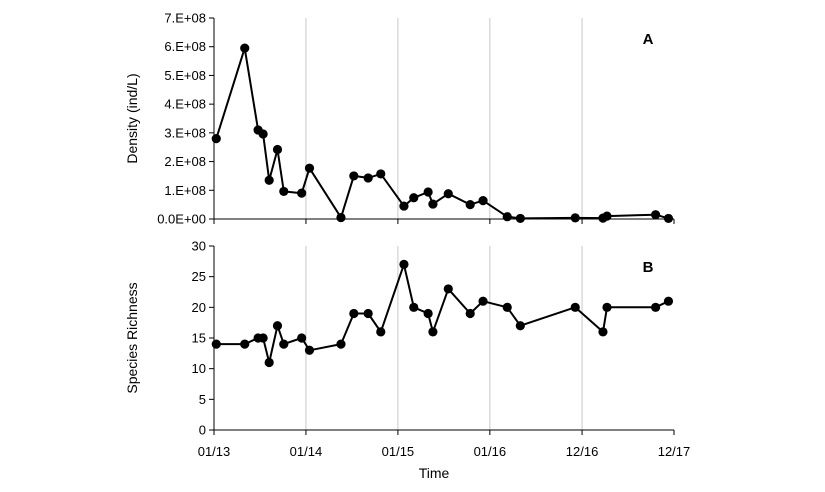 Image resolution: width=825 pixels, height=492 pixels. I want to click on y-tick-label-b-5: 25, so click(199, 276).